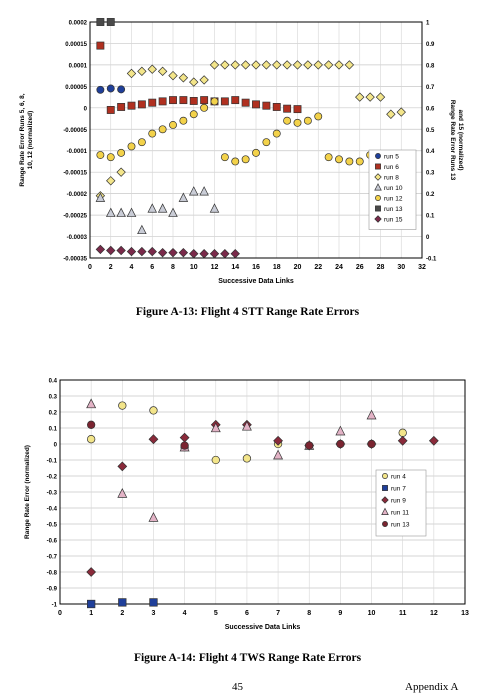  What do you see at coordinates (216, 613) in the screenshot?
I see `a14-xtick-label: 5` at bounding box center [216, 613].